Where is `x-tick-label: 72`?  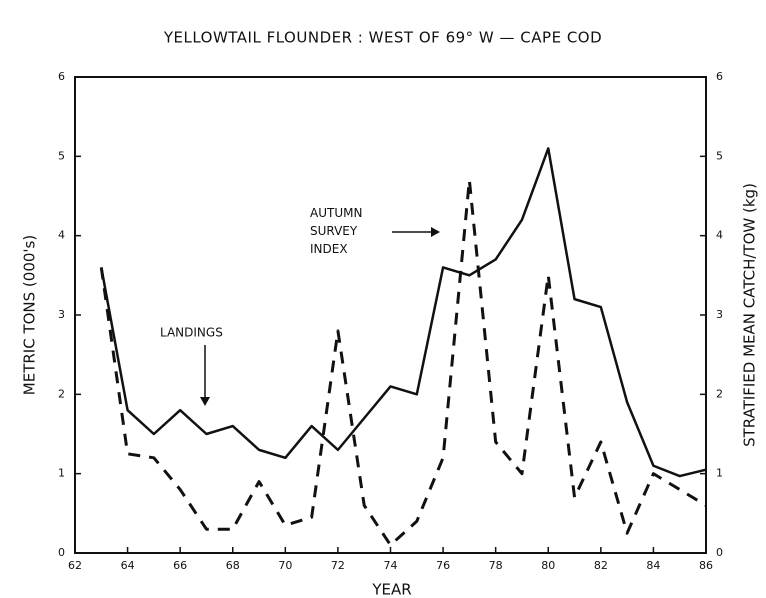 x-tick-label: 72 is located at coordinates (338, 565).